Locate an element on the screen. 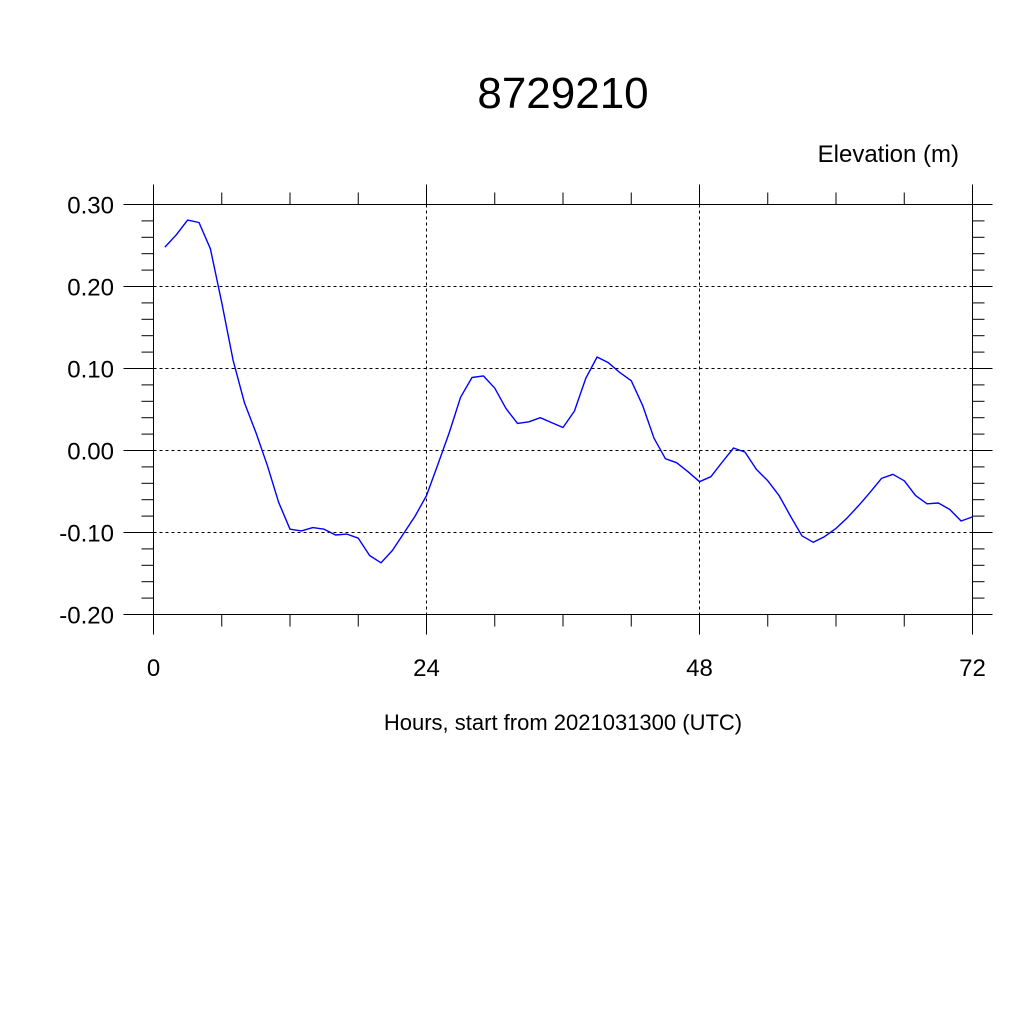 The width and height of the screenshot is (1024, 1024). y-tick-label: 0.10 is located at coordinates (90, 370).